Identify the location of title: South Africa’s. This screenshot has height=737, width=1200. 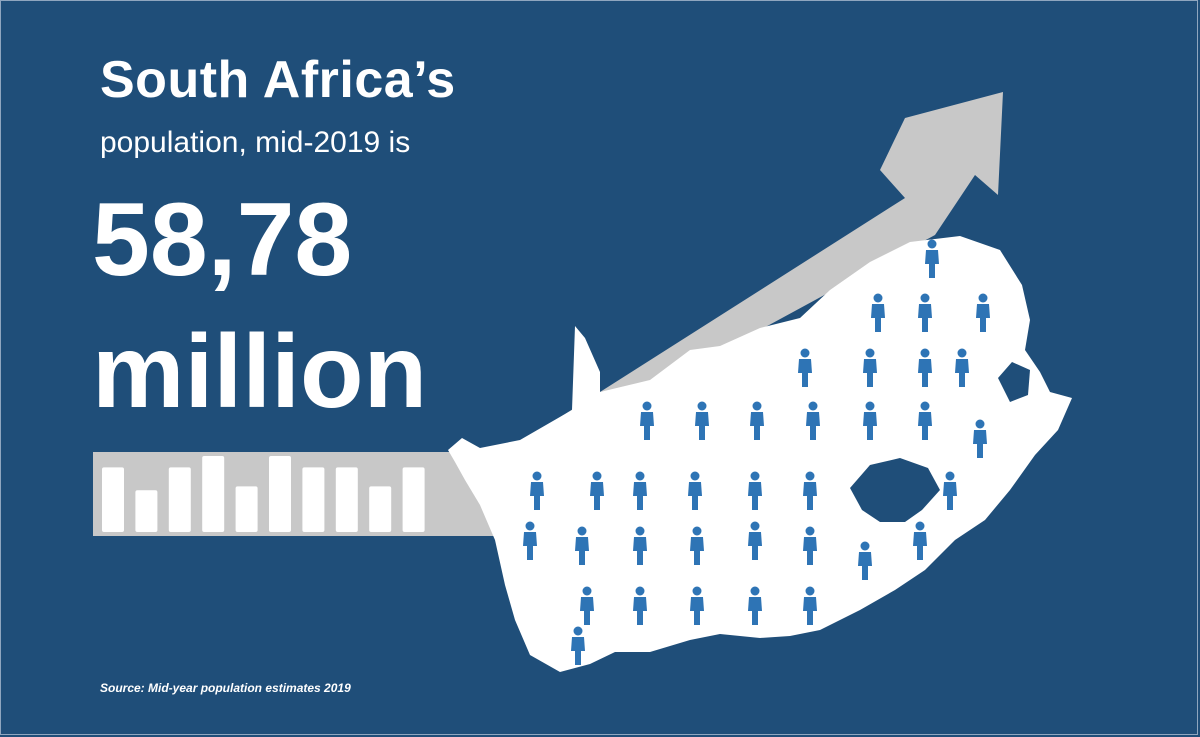
(278, 80).